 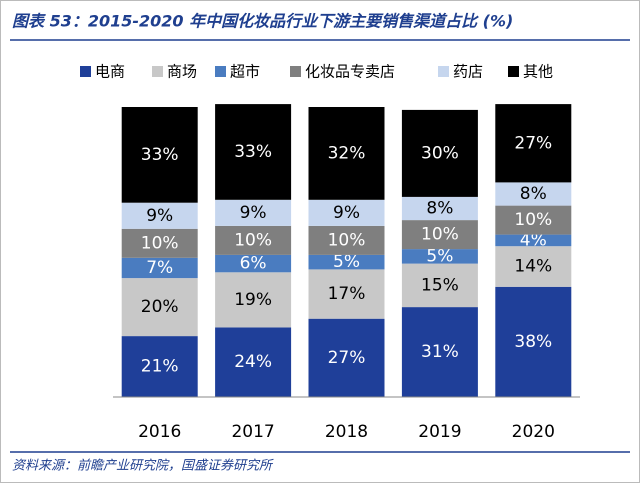 I want to click on value-label: 4%, so click(x=533, y=240).